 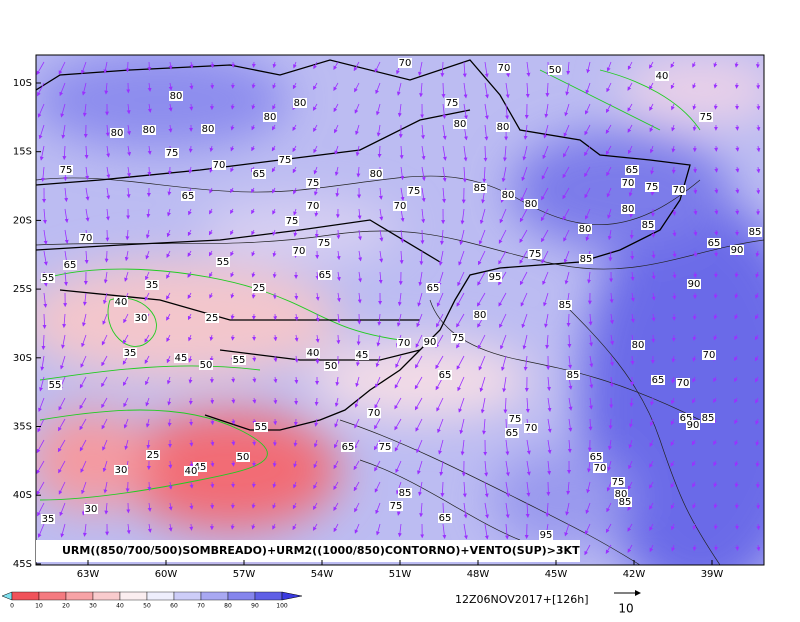 I want to click on contour-label: 95, so click(x=495, y=277).